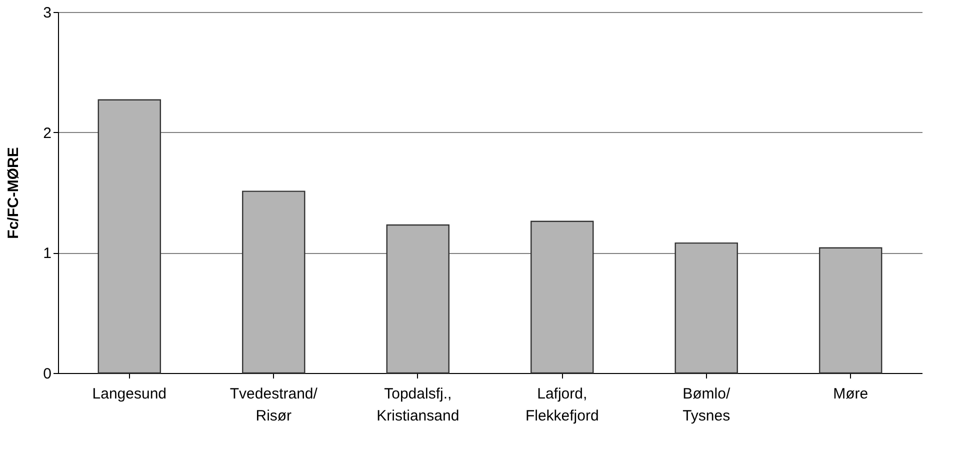 The width and height of the screenshot is (958, 455). I want to click on y-tick-label: 0, so click(47, 374).